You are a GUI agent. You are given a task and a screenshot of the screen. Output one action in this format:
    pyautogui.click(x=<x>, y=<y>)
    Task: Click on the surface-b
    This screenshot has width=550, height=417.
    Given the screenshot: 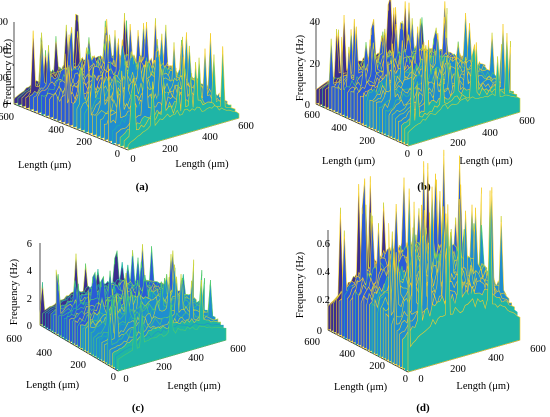 What is the action you would take?
    pyautogui.click(x=418, y=73)
    